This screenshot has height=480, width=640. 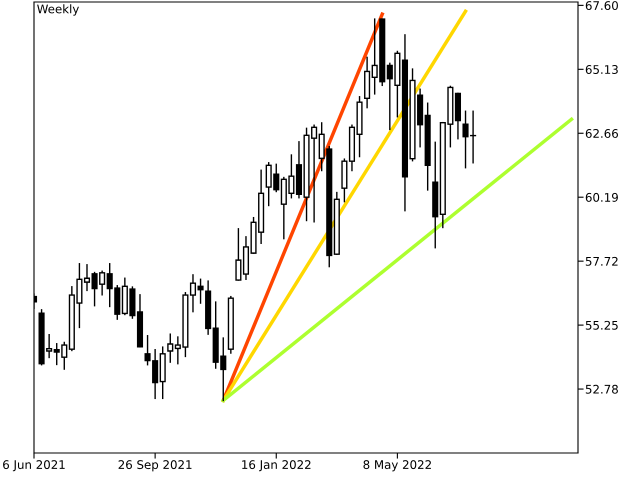 What do you see at coordinates (34, 466) in the screenshot?
I see `x-tick-label: 6 Jun 2021` at bounding box center [34, 466].